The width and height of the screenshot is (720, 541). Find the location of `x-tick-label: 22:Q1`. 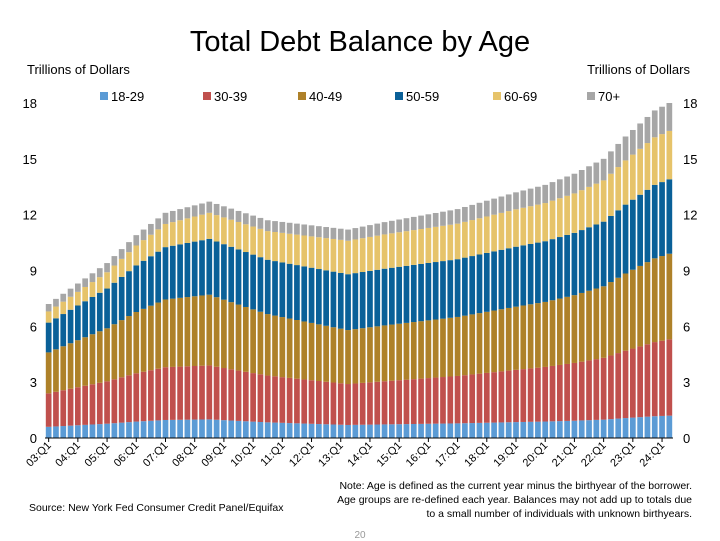

x-tick-label: 22:Q1 is located at coordinates (594, 455).